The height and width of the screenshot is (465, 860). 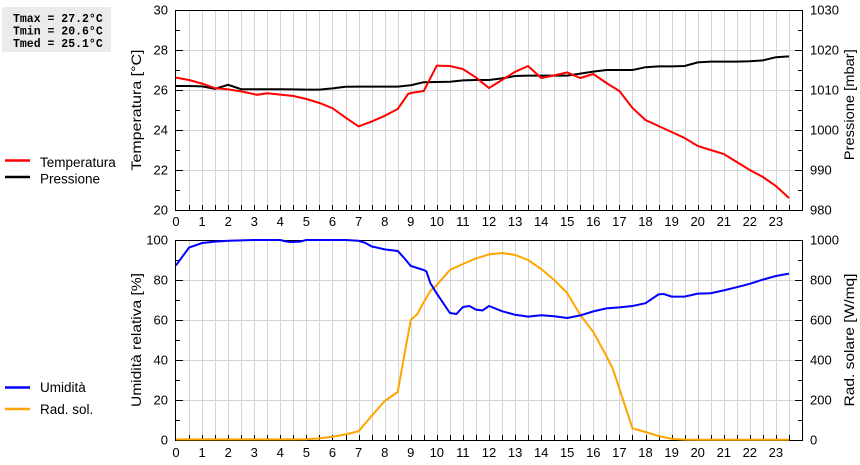 What do you see at coordinates (136, 110) in the screenshot?
I see `svg-text: Temperatura [°C]` at bounding box center [136, 110].